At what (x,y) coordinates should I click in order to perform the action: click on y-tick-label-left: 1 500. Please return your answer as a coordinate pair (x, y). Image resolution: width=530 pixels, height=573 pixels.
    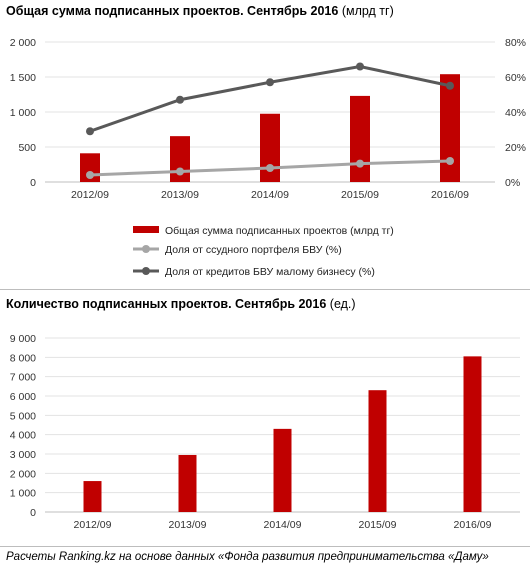
    Looking at the image, I should click on (23, 78).